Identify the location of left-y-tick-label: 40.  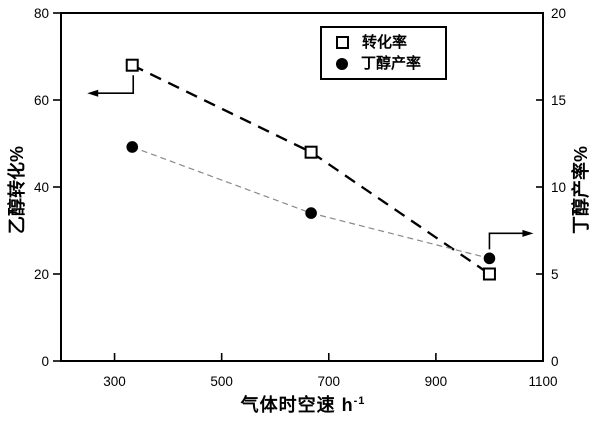
(41, 187).